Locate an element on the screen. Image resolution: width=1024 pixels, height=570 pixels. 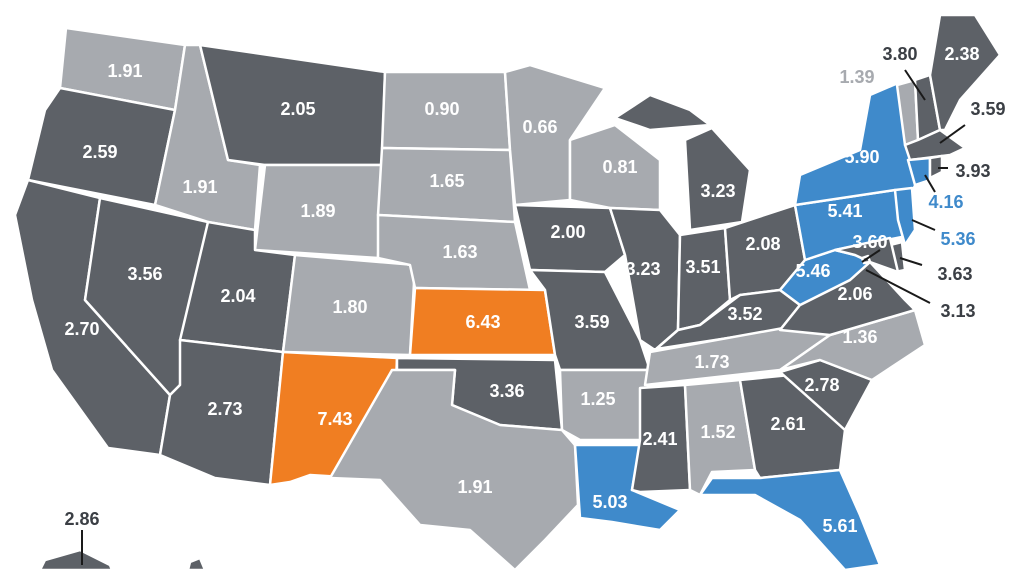
state-or is located at coordinates (101, 146).